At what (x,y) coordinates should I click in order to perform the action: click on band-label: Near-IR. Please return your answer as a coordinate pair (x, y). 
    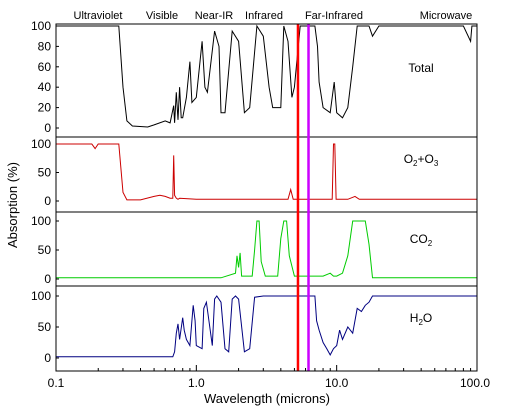
    Looking at the image, I should click on (214, 16).